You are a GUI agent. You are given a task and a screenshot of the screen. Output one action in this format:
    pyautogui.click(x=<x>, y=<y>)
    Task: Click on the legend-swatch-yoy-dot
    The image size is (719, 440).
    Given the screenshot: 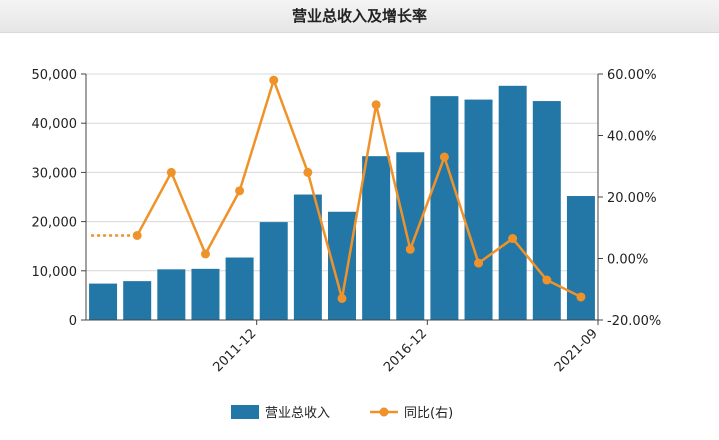 What is the action you would take?
    pyautogui.click(x=384, y=412)
    